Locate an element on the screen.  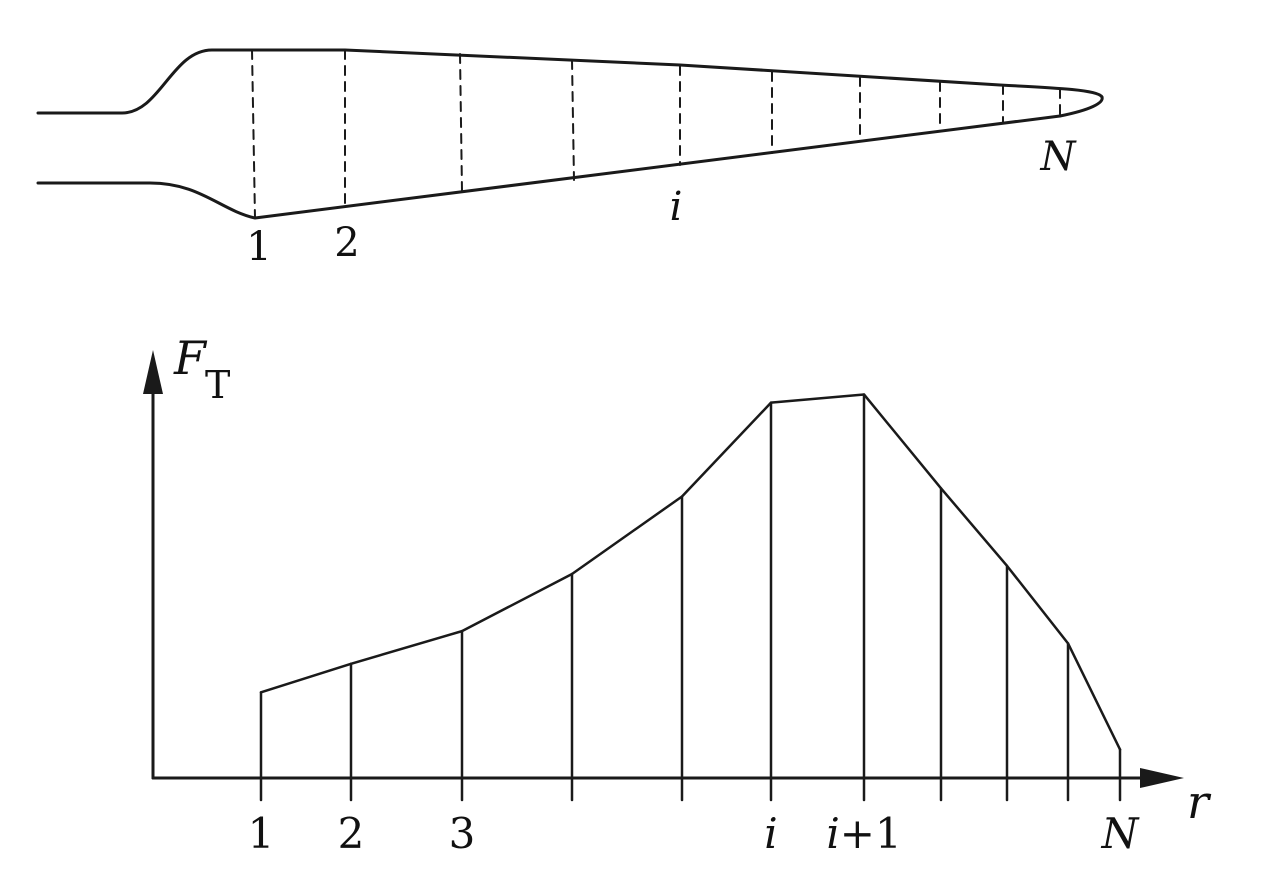
blade-label-1: 1 is located at coordinates (258, 247).